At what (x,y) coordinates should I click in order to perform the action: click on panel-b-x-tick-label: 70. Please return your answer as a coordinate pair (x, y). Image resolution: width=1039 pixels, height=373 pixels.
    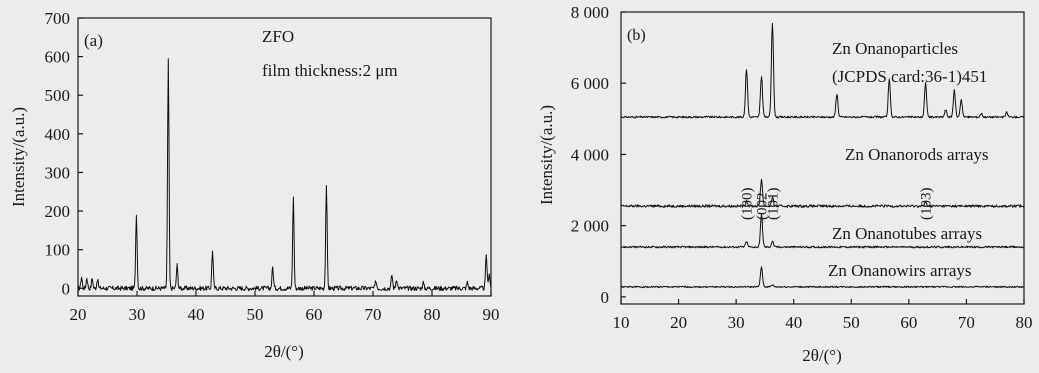
    Looking at the image, I should click on (966, 322).